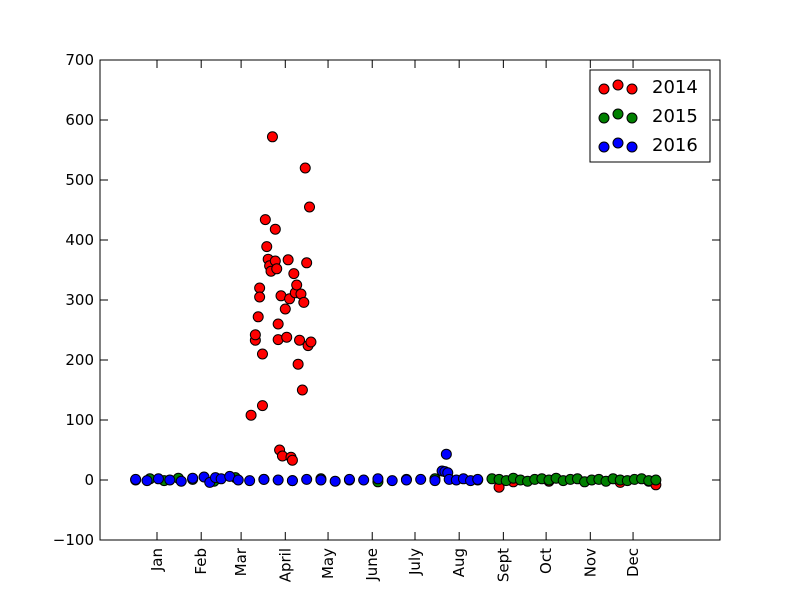 Image resolution: width=800 pixels, height=600 pixels. What do you see at coordinates (157, 560) in the screenshot?
I see `x-tick-label: Jan` at bounding box center [157, 560].